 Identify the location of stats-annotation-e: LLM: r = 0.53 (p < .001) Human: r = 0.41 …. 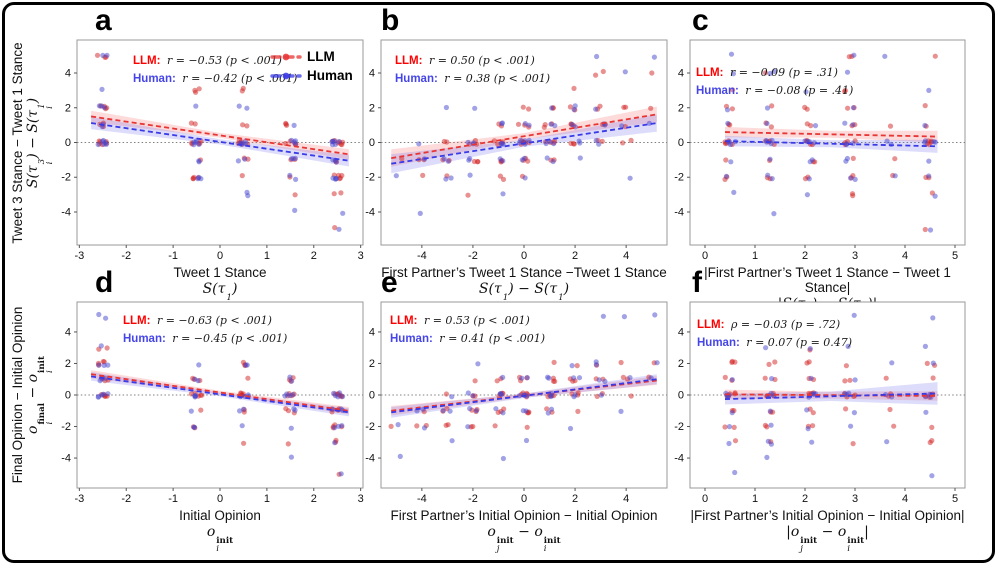
(467, 330).